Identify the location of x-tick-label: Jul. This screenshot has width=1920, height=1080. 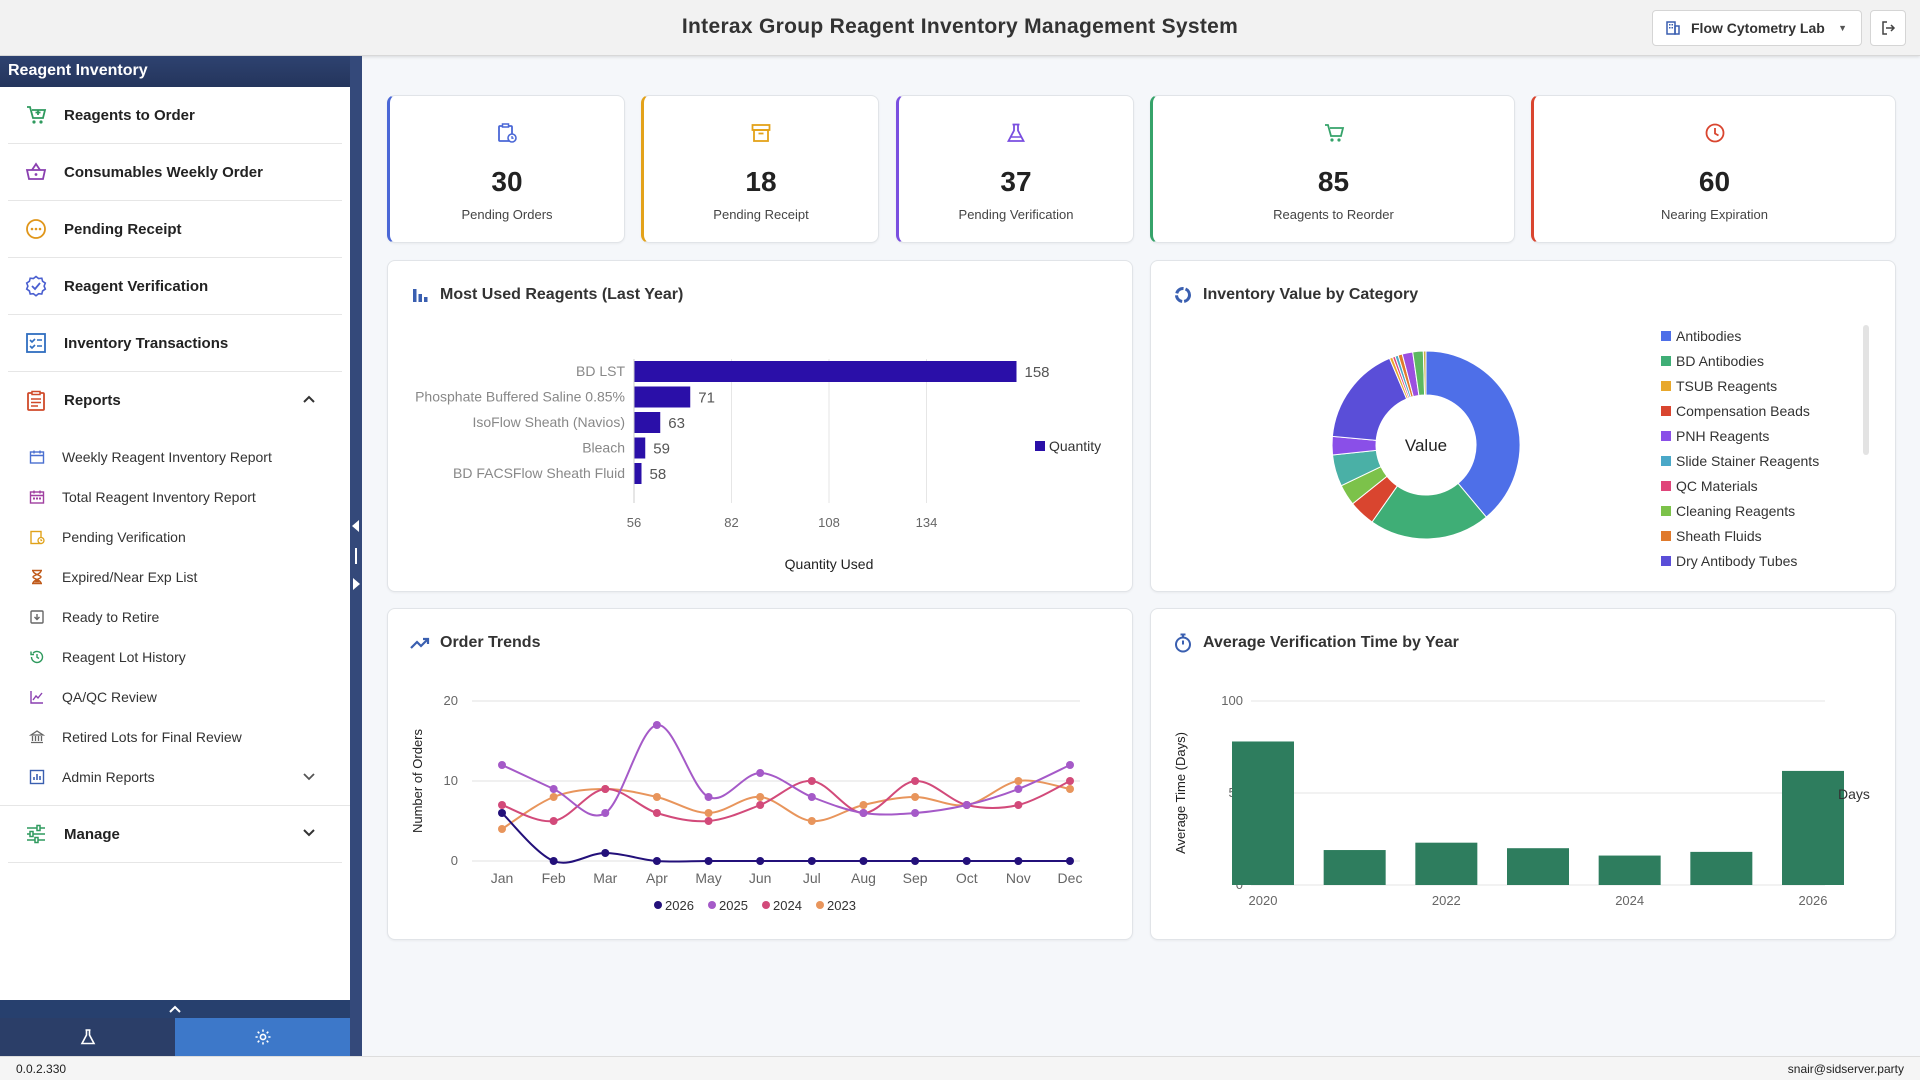
(812, 878).